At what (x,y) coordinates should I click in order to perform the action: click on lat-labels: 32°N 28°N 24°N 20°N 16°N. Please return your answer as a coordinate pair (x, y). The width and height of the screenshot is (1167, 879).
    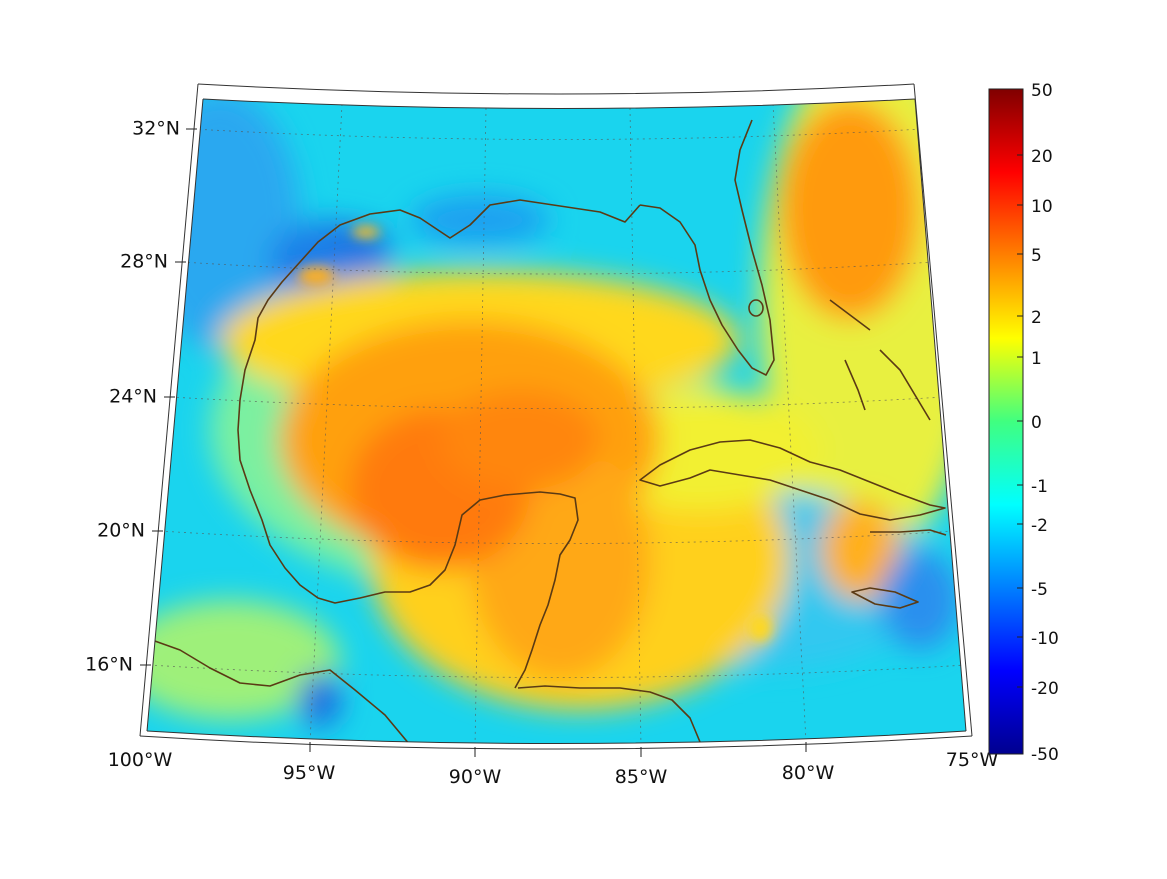
    Looking at the image, I should click on (132, 397).